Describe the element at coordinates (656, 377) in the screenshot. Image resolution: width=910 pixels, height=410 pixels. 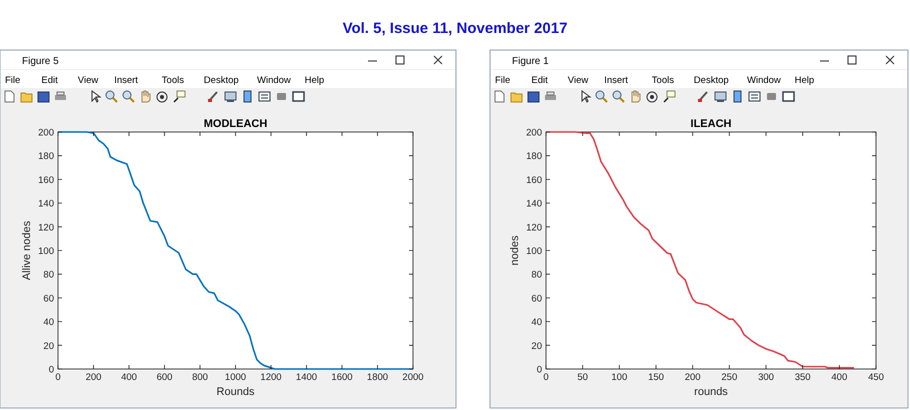
I see `x-tick-label: 150` at that location.